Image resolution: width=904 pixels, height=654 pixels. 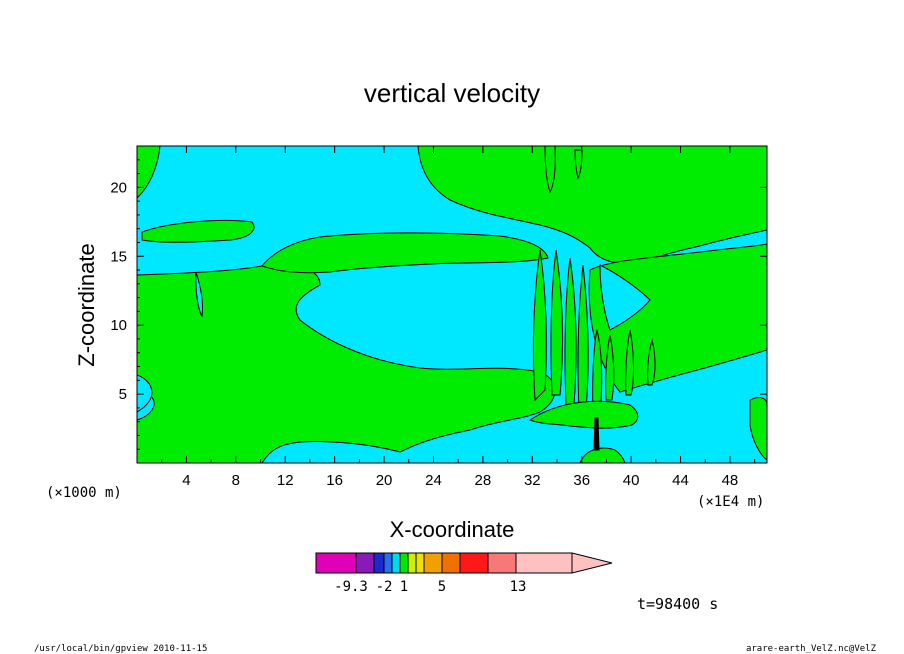 I want to click on colorbar: -9.3 -2 1 5 13, so click(x=464, y=573).